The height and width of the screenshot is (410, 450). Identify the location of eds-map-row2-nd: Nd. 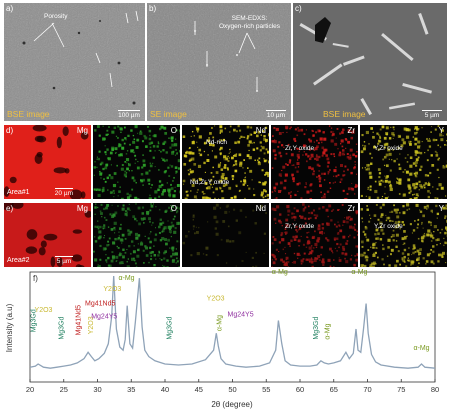
(225, 235).